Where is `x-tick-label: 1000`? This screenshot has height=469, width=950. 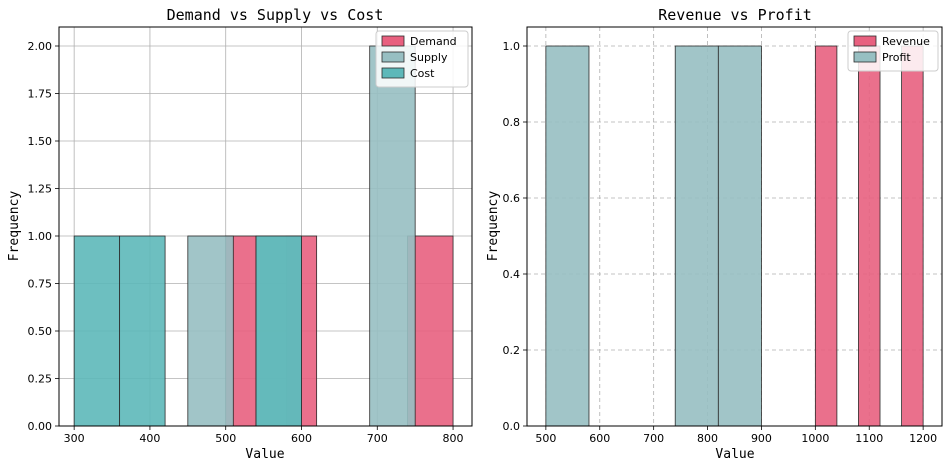 x-tick-label: 1000 is located at coordinates (815, 438).